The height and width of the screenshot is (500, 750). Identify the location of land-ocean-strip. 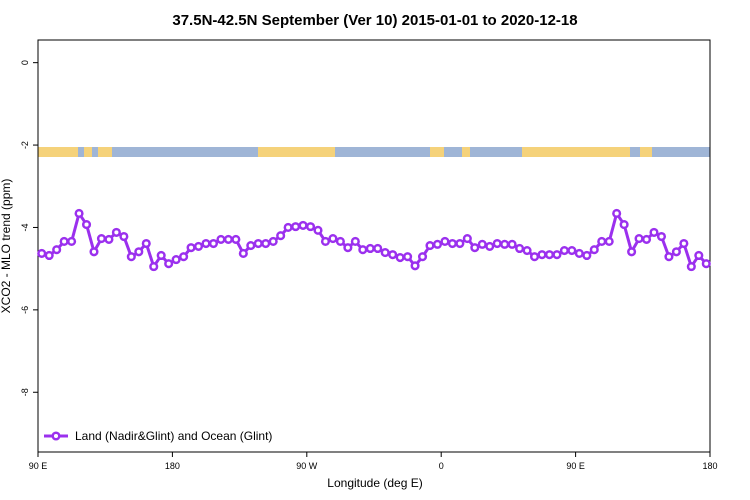
(374, 152).